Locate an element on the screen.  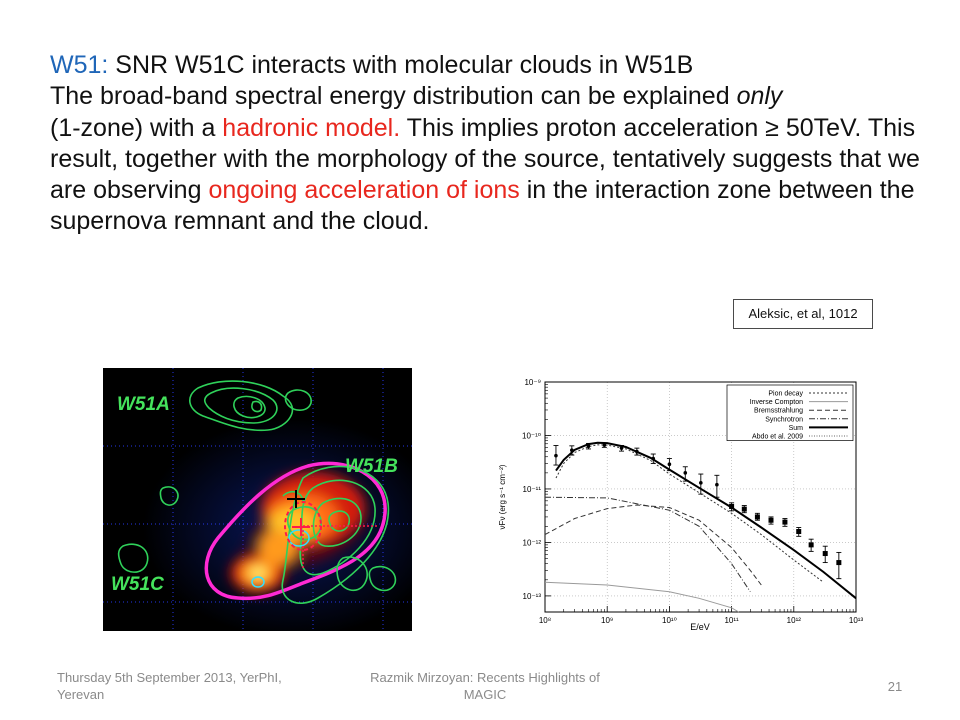
y-tick-label: 10⁻⁹ is located at coordinates (532, 382).